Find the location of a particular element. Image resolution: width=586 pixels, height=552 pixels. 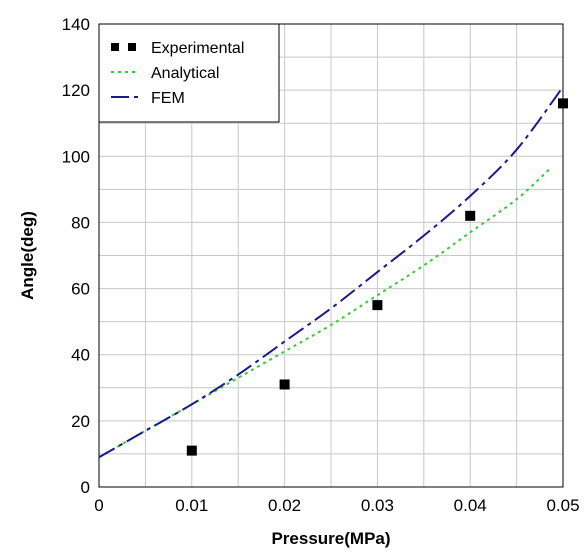

legend-label-fem: FEM is located at coordinates (168, 98).